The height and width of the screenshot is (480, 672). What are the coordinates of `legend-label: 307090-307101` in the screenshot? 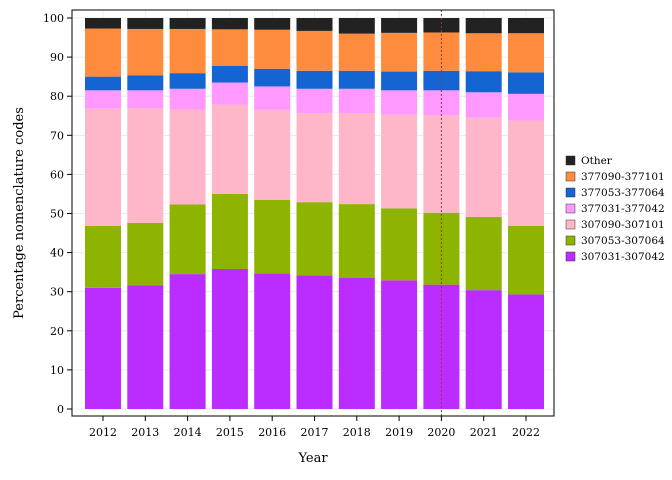 It's located at (623, 225).